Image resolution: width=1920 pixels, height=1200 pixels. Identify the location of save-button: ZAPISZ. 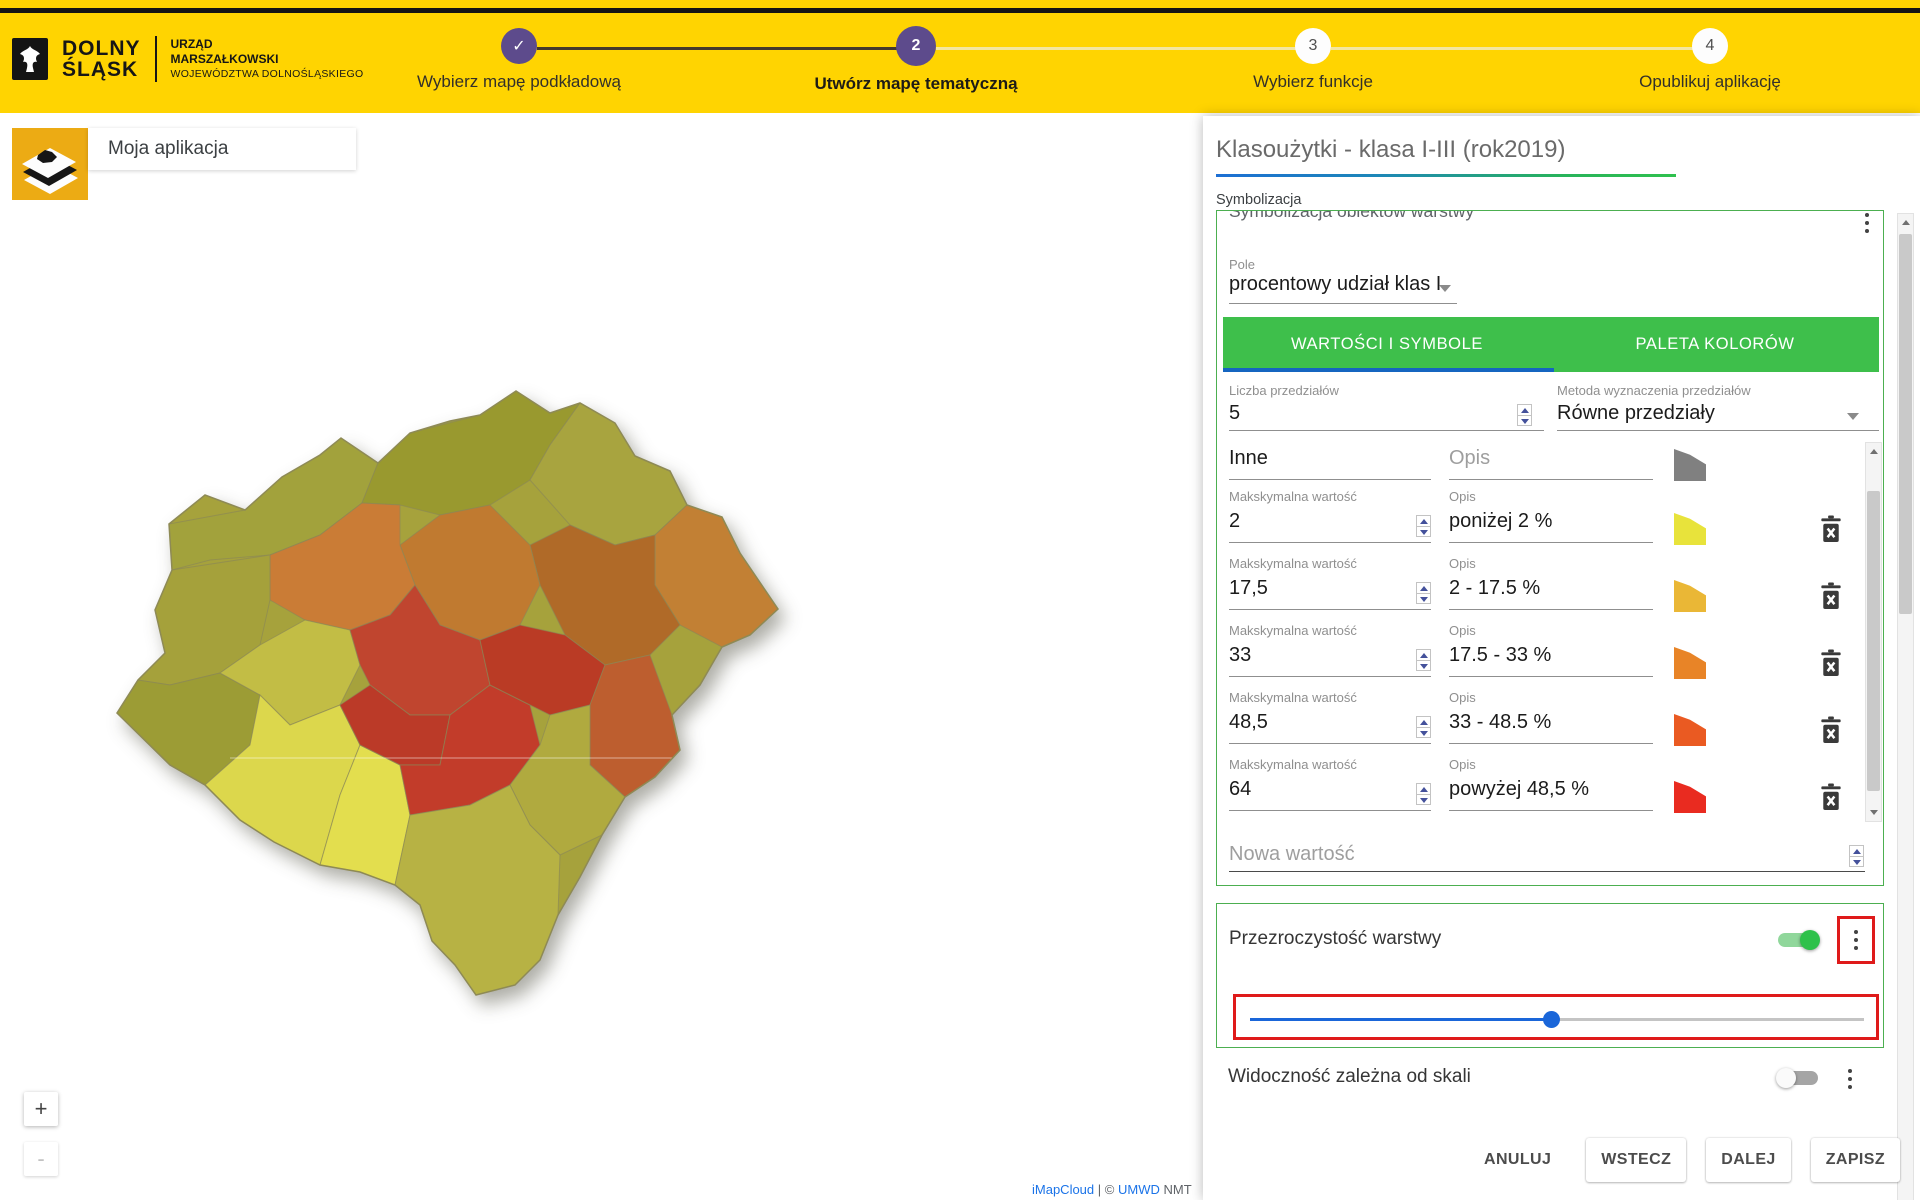
(1855, 1160).